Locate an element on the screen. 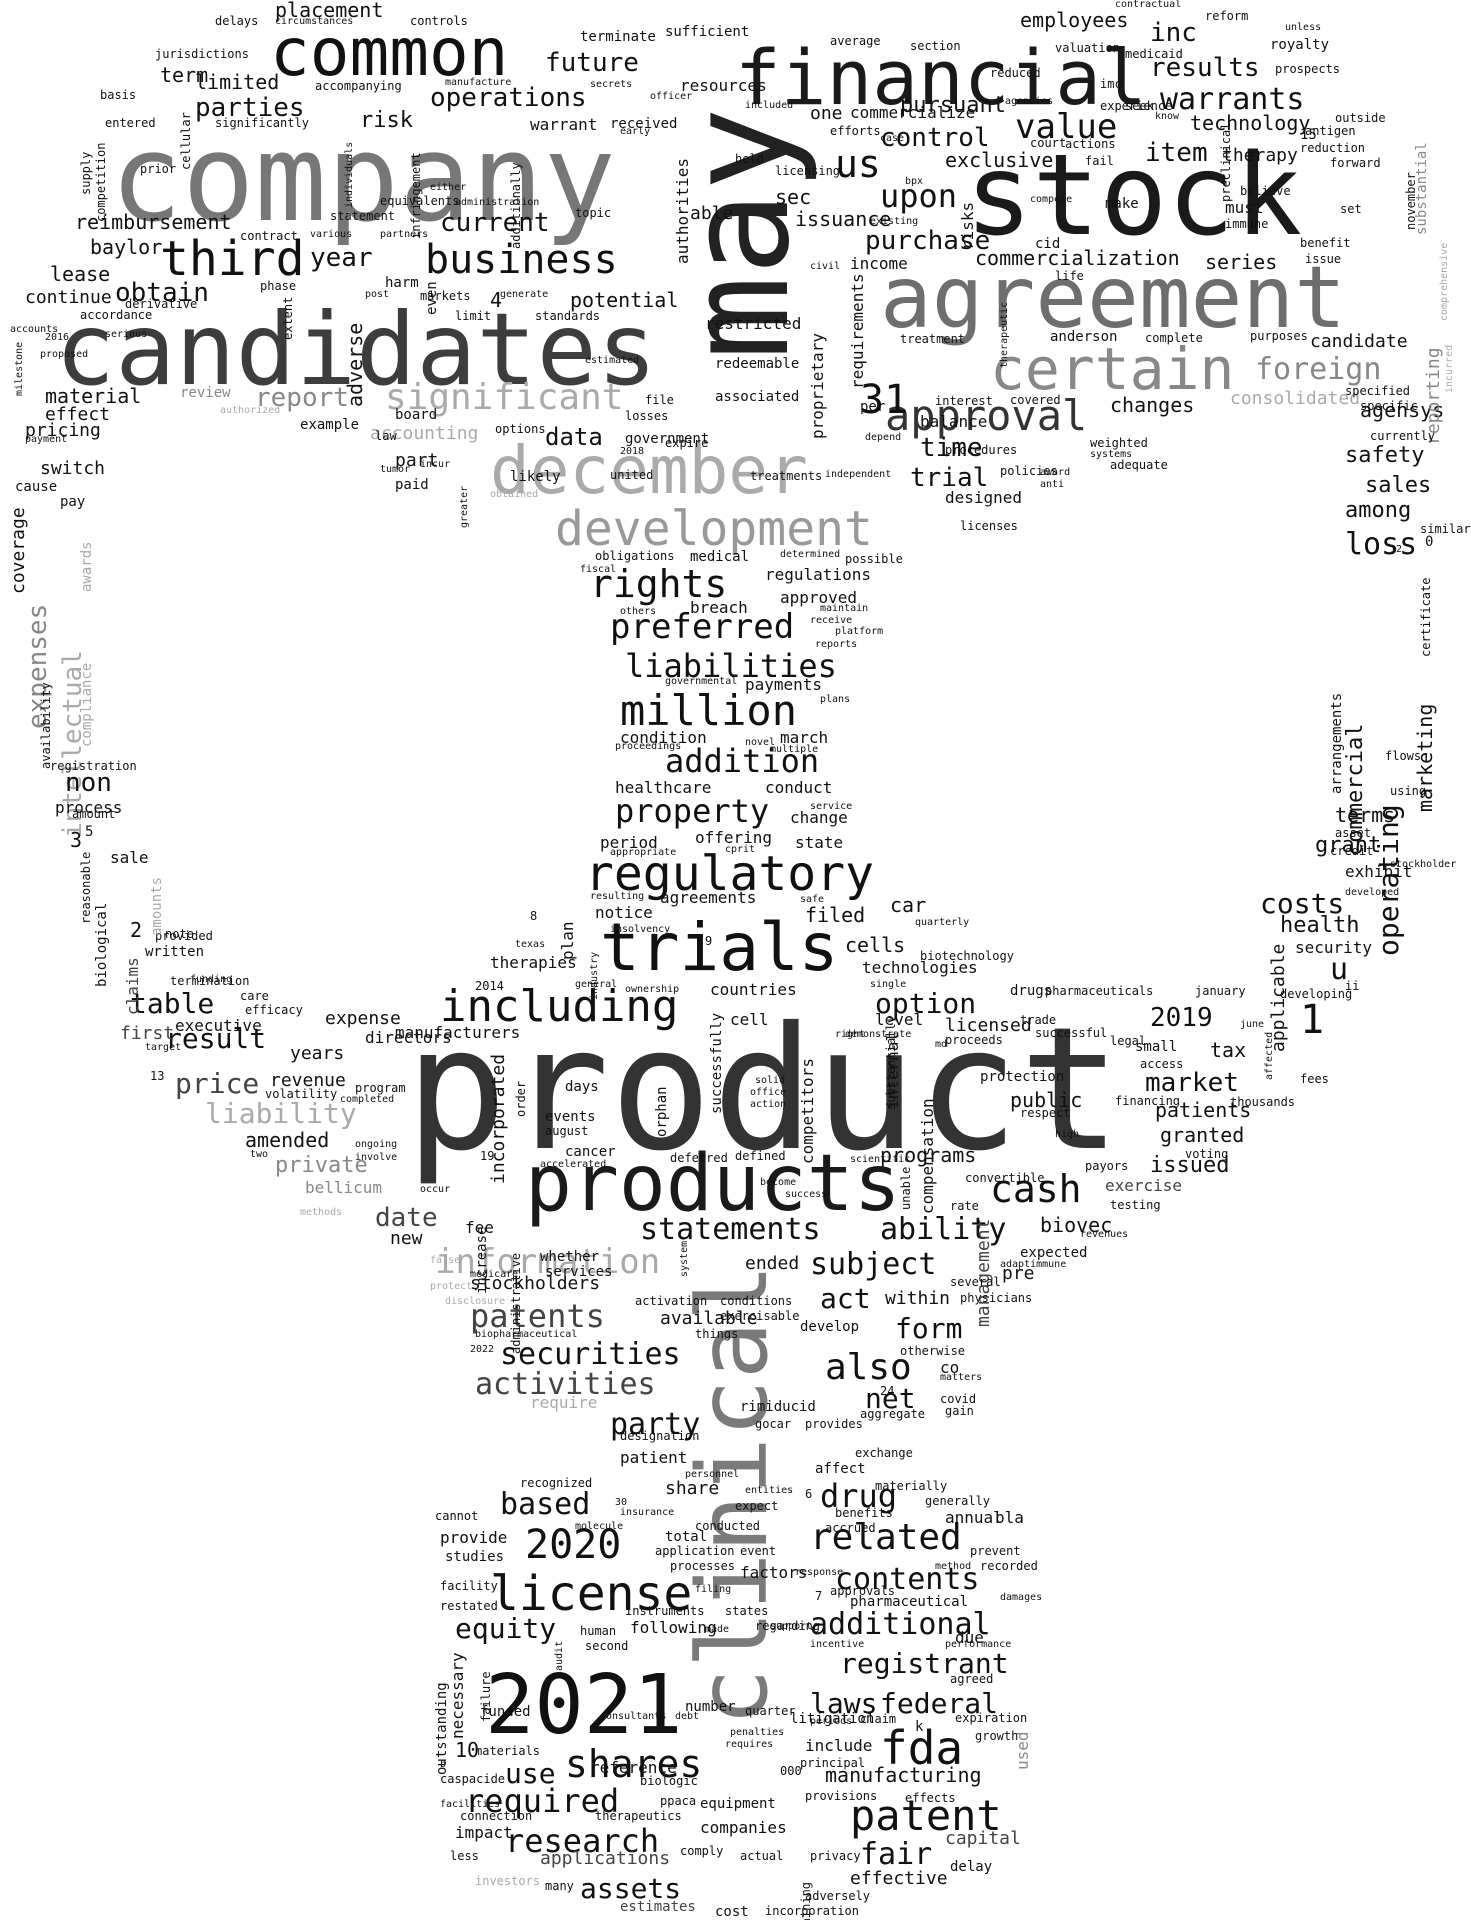  cloud-word: anderson is located at coordinates (1084, 337).